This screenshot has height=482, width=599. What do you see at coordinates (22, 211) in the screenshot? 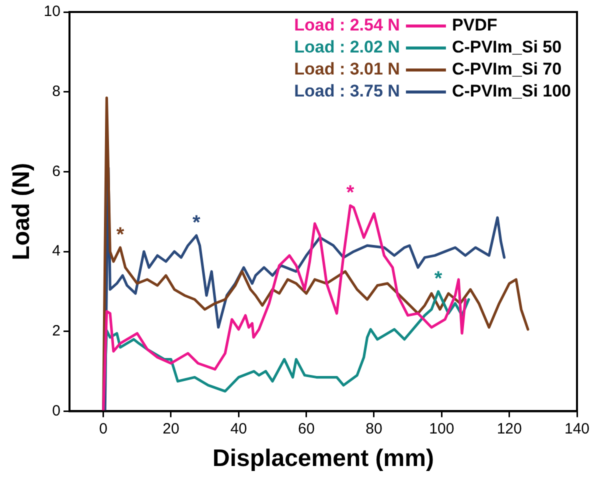
I see `y-axis-title: Load (N)` at bounding box center [22, 211].